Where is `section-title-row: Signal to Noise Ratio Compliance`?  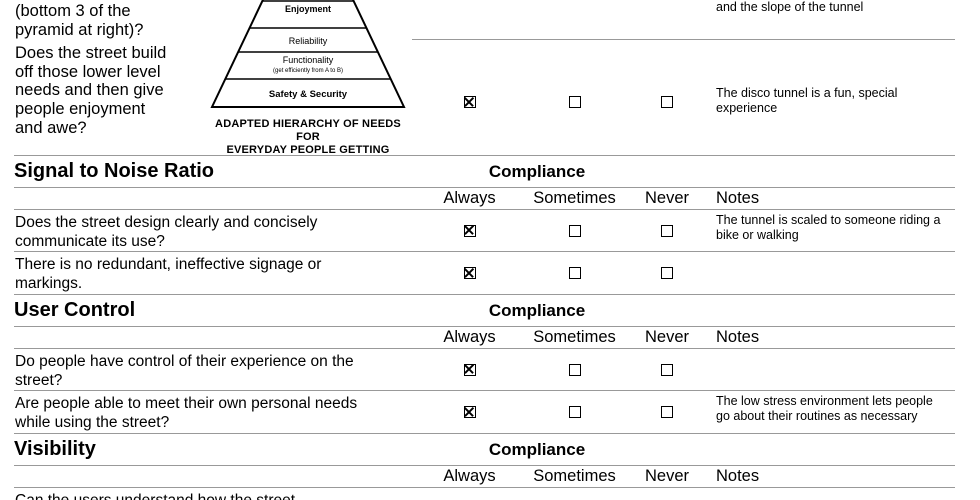 section-title-row: Signal to Noise Ratio Compliance is located at coordinates (484, 171).